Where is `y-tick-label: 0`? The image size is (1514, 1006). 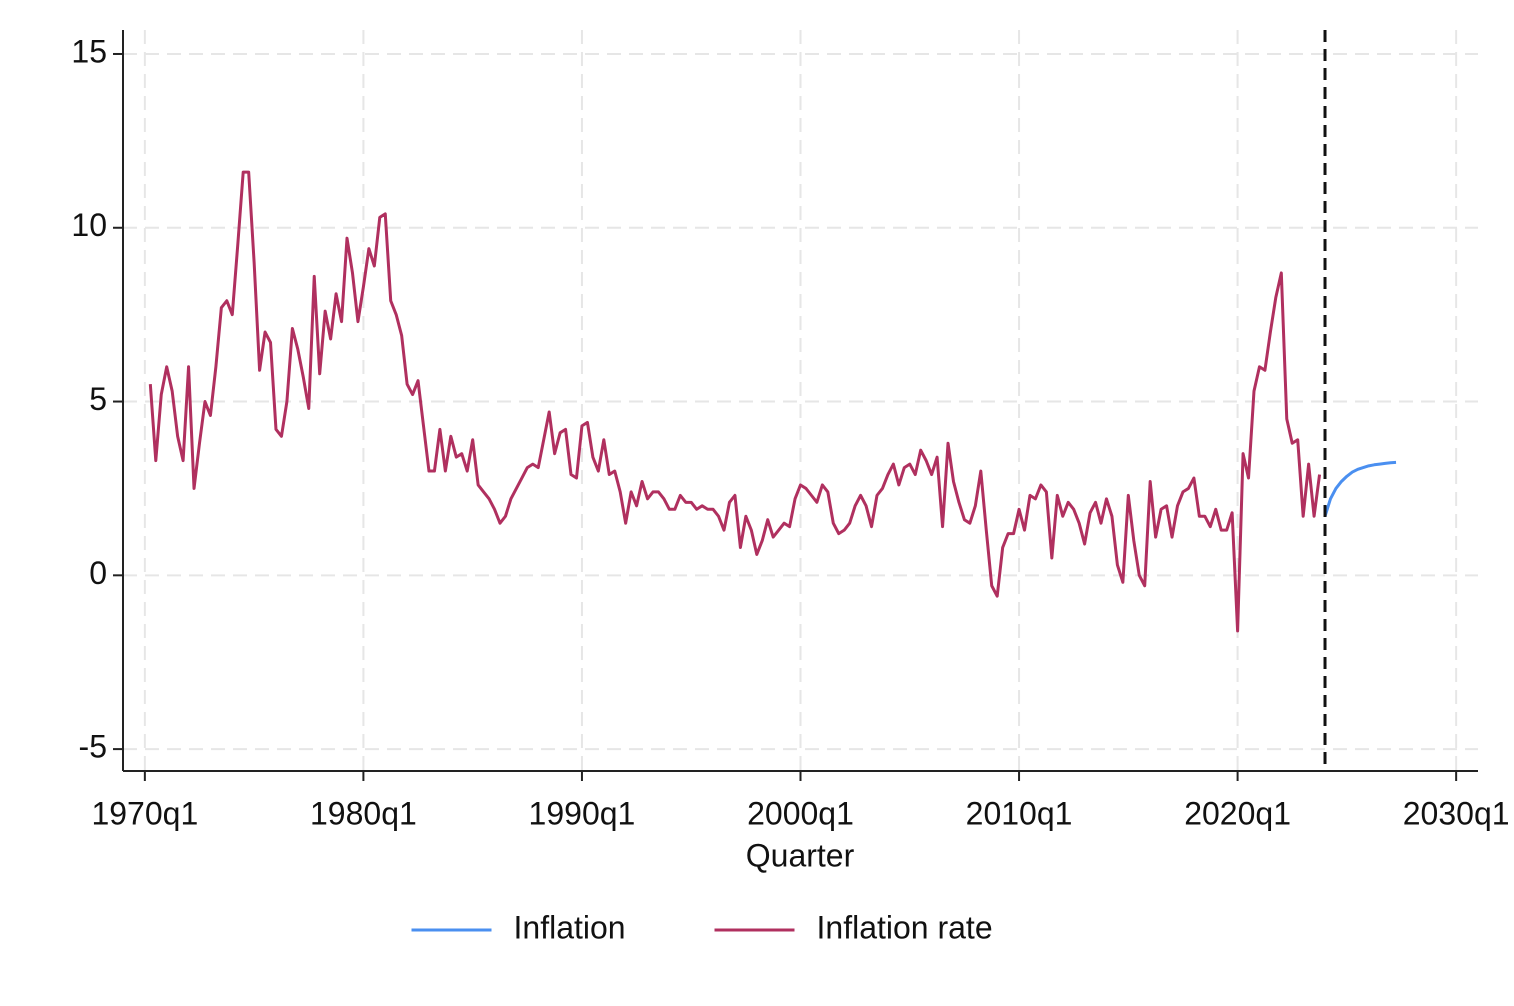
y-tick-label: 0 is located at coordinates (98, 573).